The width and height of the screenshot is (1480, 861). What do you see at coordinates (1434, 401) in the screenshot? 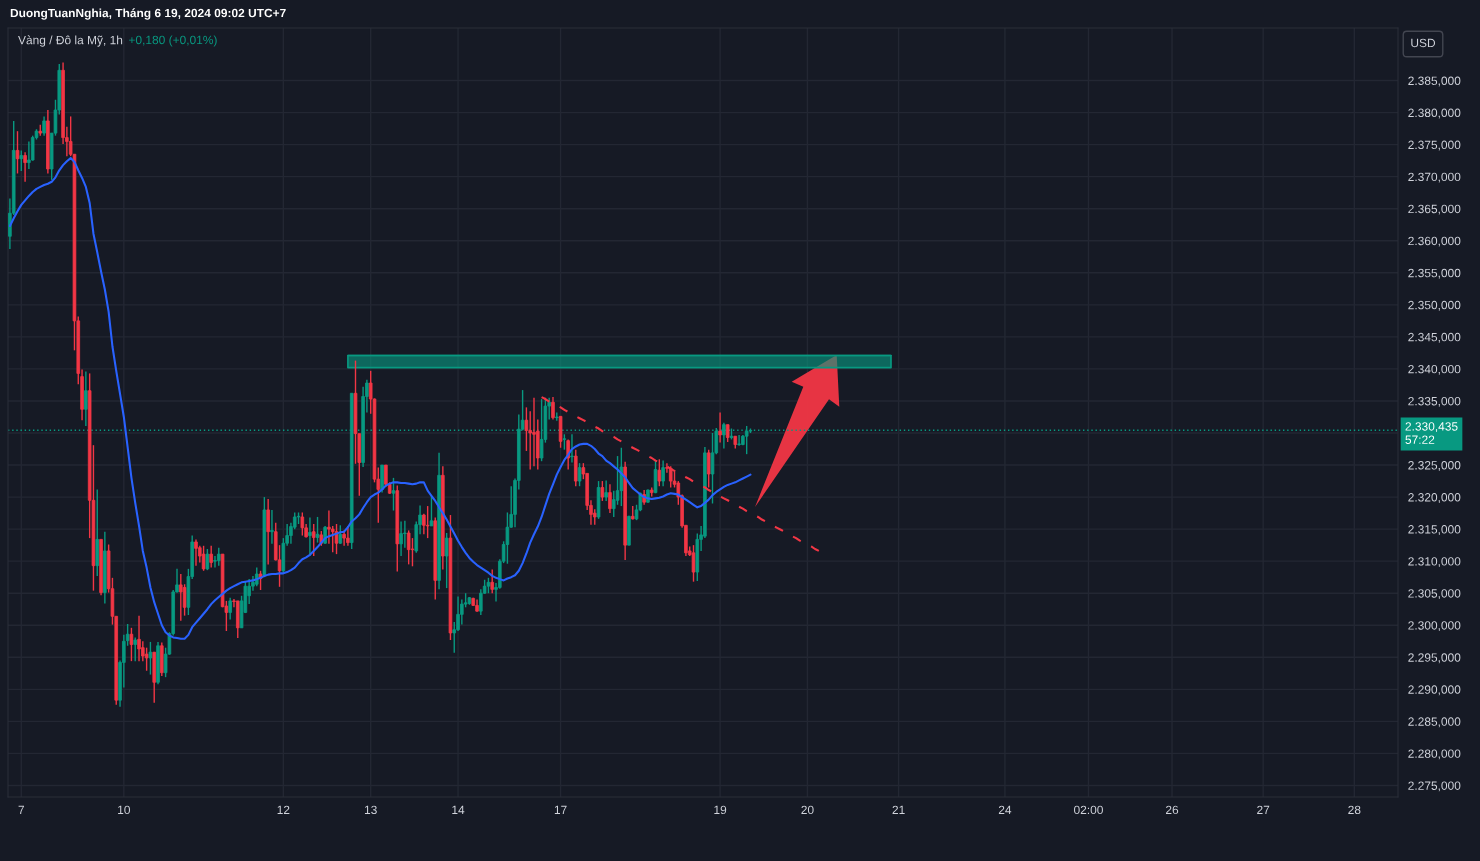
I see `y-tick-label: 2.335,000` at bounding box center [1434, 401].